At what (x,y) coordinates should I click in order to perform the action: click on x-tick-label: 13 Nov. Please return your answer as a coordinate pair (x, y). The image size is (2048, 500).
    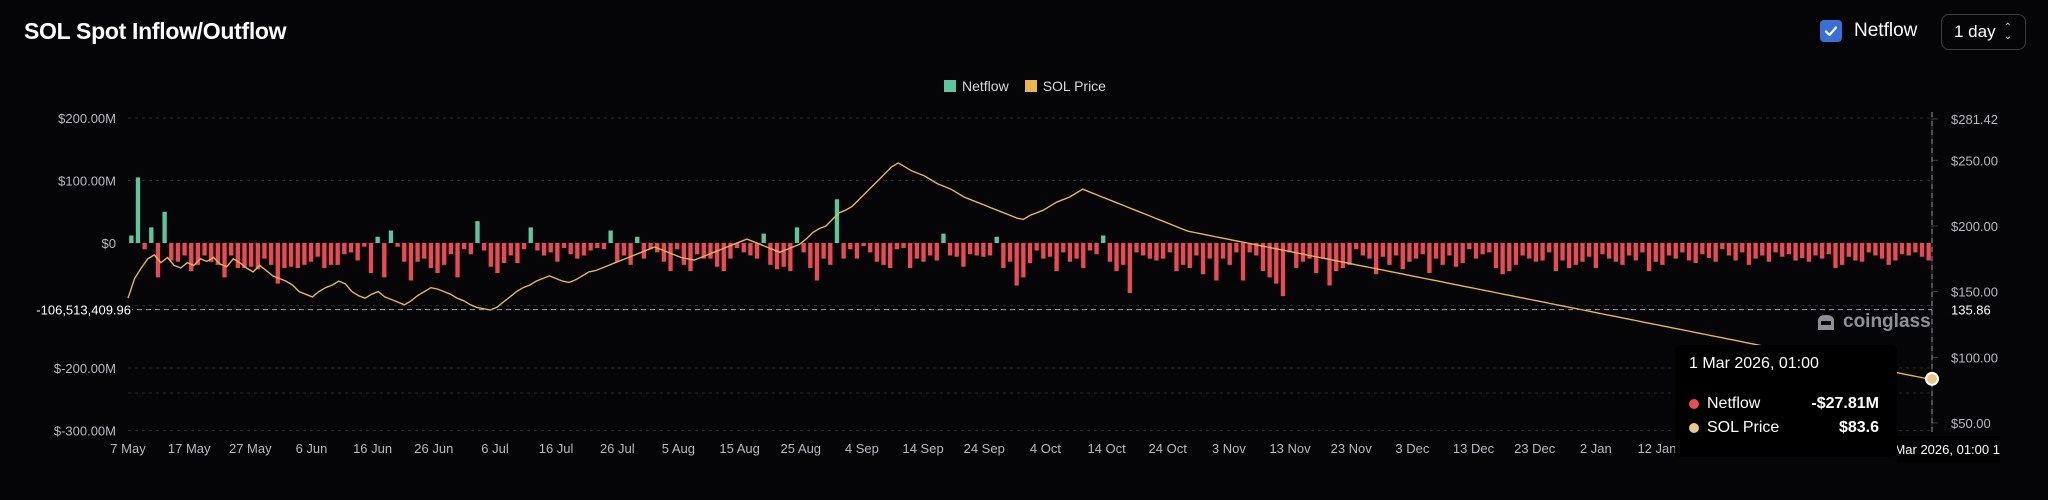
    Looking at the image, I should click on (1290, 448).